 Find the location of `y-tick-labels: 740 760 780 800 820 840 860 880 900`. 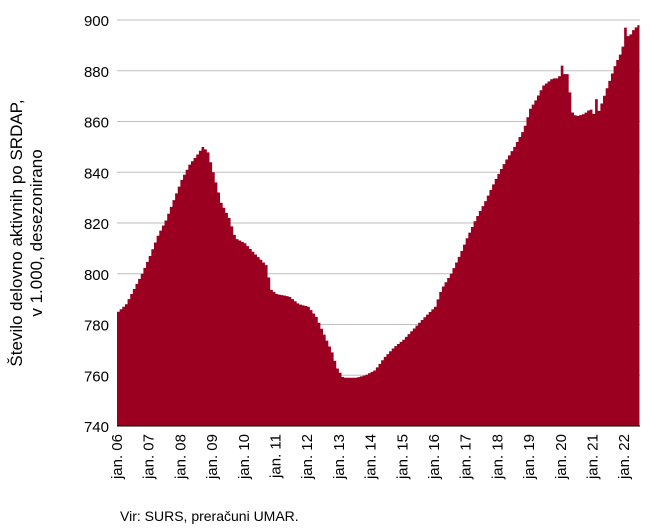

y-tick-labels: 740 760 780 800 820 840 860 880 900 is located at coordinates (96, 224).